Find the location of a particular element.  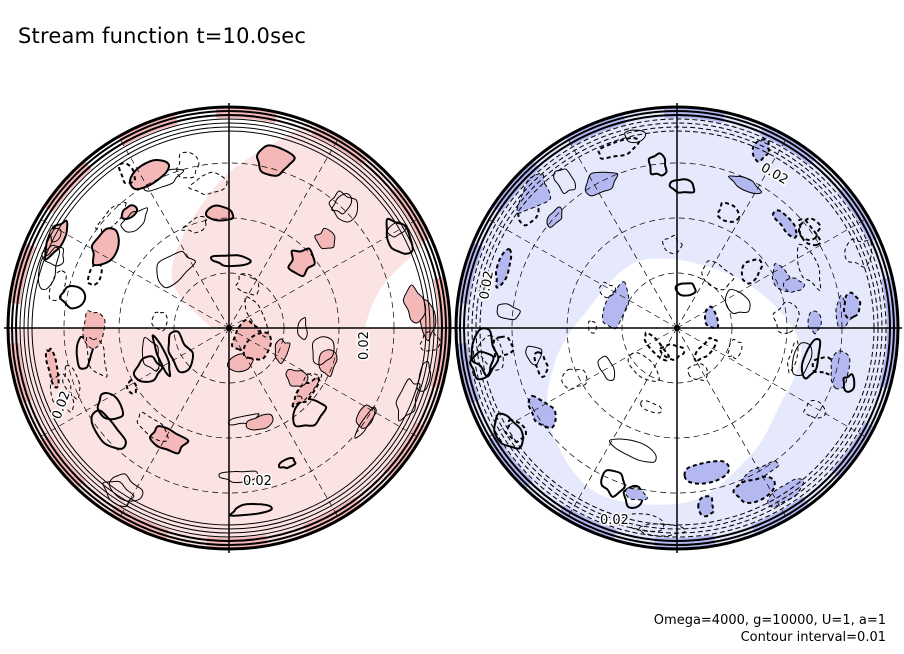

figure-title: Stream function t=10.0sec is located at coordinates (162, 36).